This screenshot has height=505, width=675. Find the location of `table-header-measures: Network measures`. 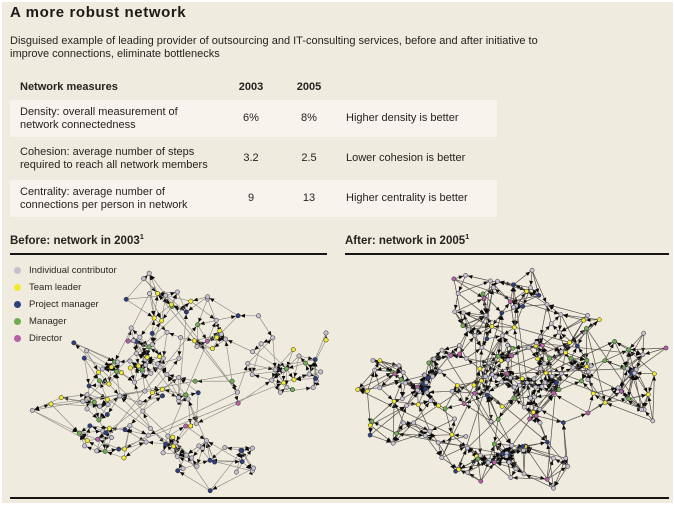

table-header-measures: Network measures is located at coordinates (69, 87).